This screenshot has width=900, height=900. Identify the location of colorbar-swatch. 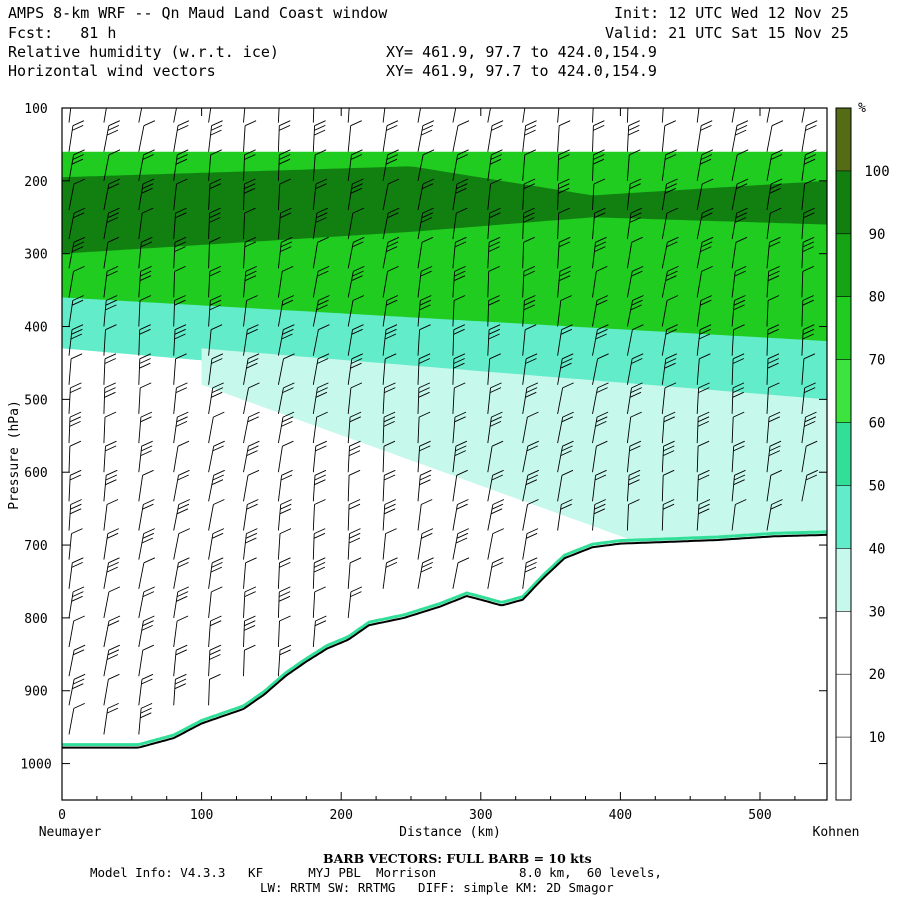
(843, 202).